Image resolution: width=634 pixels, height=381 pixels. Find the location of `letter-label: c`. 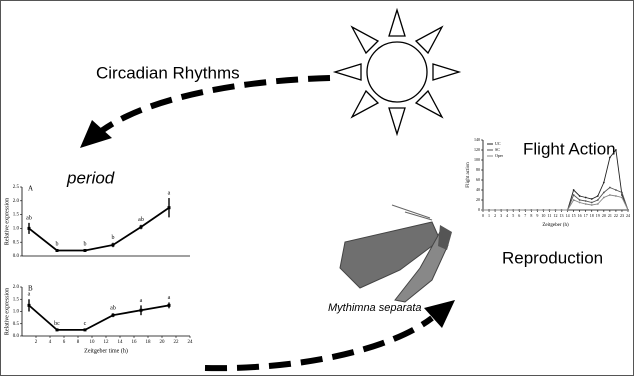

letter-label: c is located at coordinates (85, 324).